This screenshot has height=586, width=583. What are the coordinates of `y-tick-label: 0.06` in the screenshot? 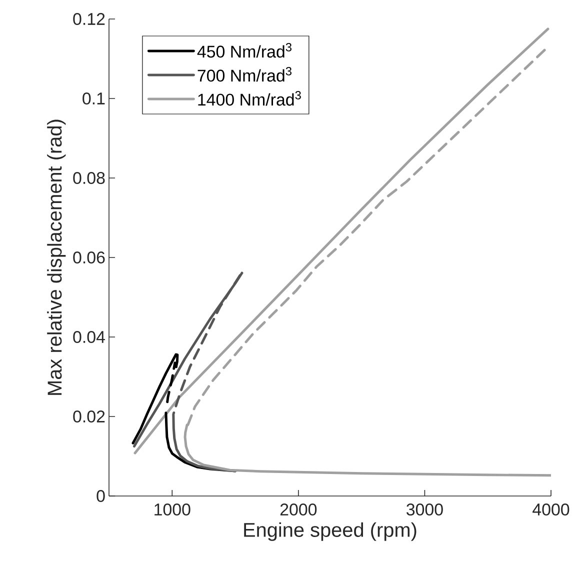 It's located at (89, 257).